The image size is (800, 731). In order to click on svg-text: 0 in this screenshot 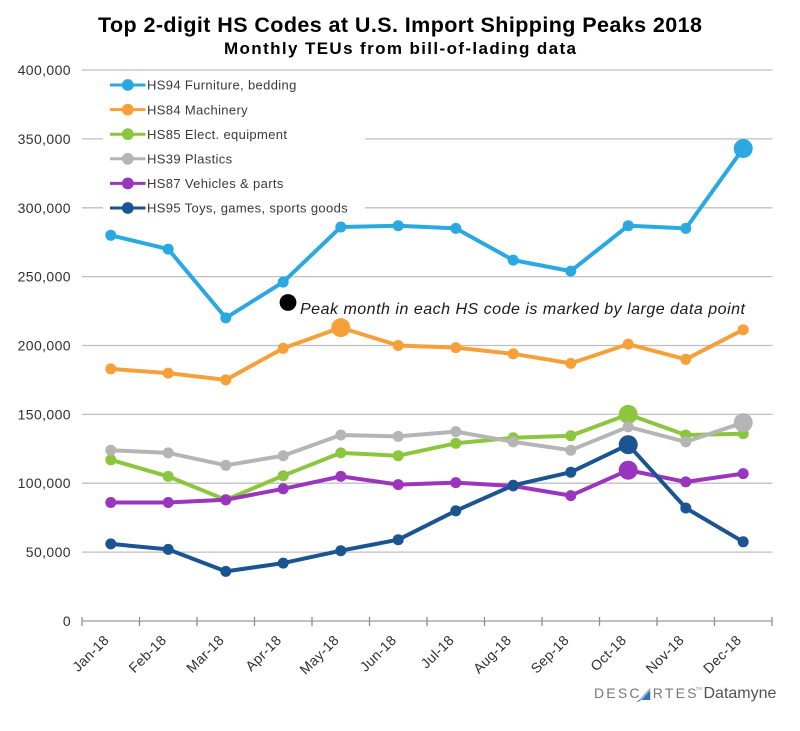, I will do `click(67, 621)`.